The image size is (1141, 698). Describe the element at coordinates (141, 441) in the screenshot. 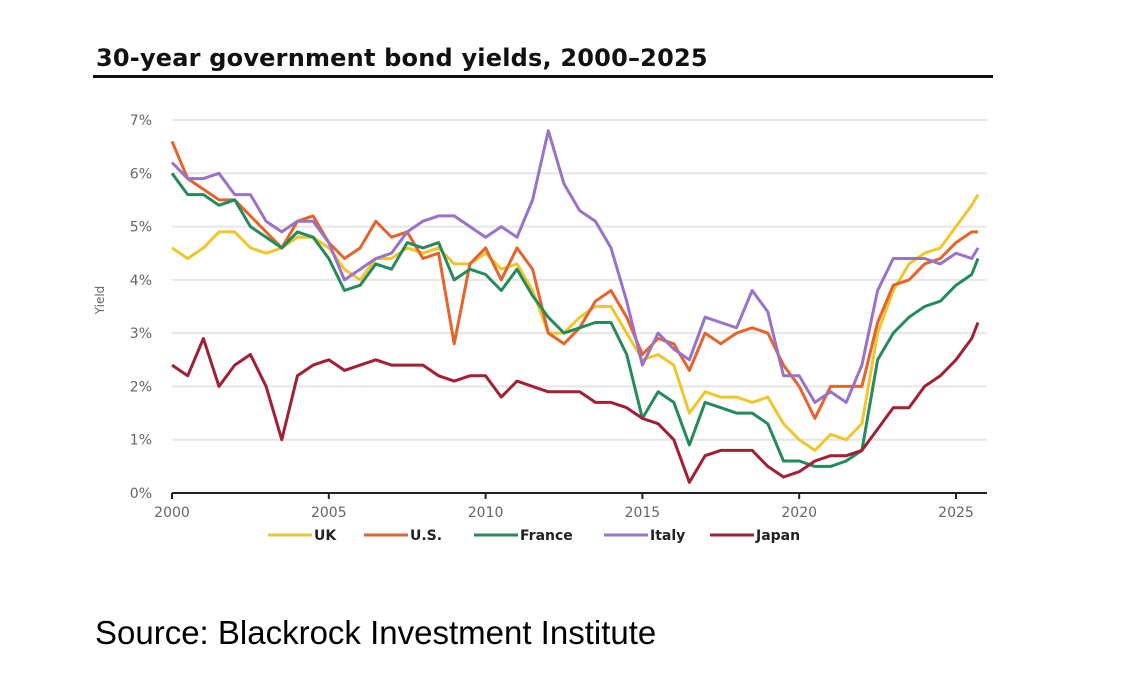

I see `y-tick-label: 1%` at that location.